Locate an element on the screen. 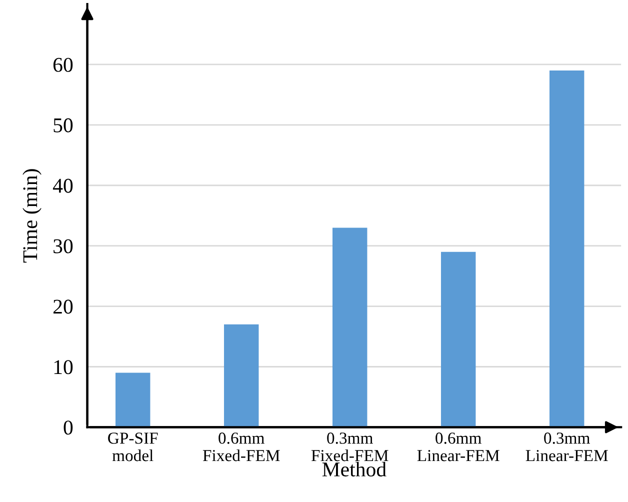  y-tick-label: 10 is located at coordinates (63, 367).